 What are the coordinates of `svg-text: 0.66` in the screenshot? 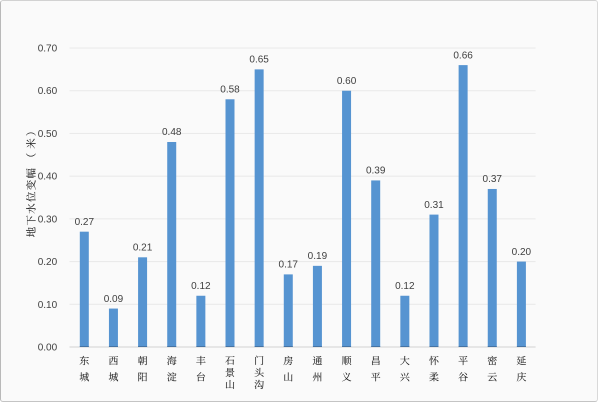 It's located at (463, 55).